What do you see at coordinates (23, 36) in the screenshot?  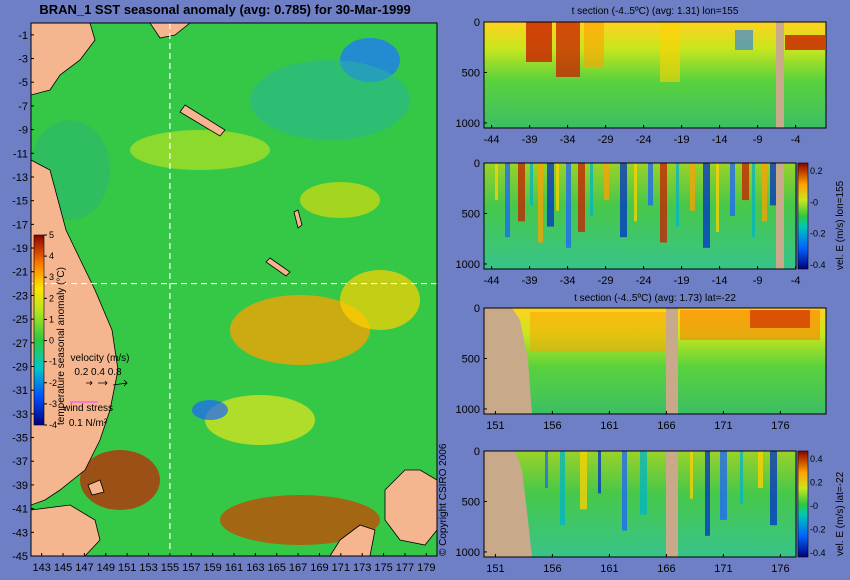 I see `map-y-tick-label: -1` at bounding box center [23, 36].